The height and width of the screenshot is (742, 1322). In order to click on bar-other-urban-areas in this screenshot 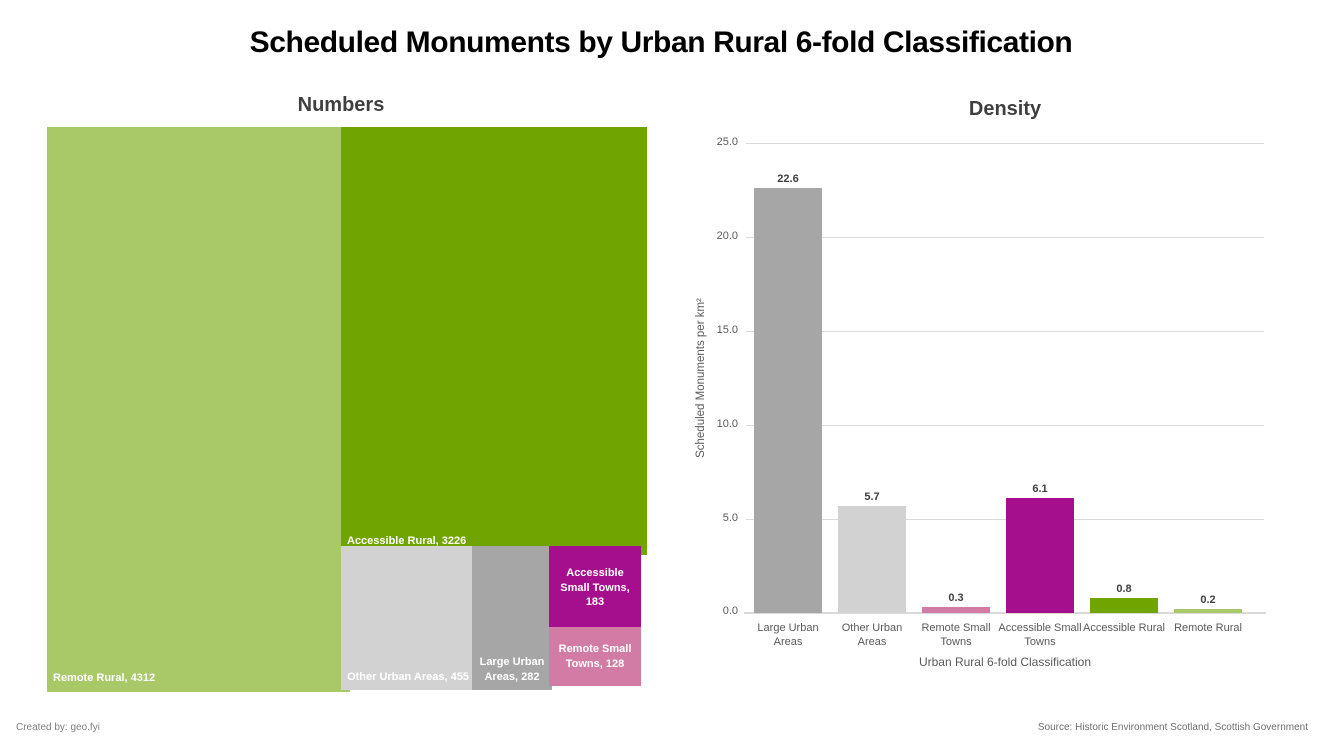, I will do `click(872, 559)`.